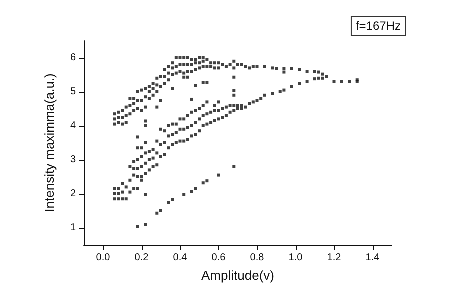 This screenshot has height=297, width=474. I want to click on x-axis-title: Amplitude(v), so click(238, 275).